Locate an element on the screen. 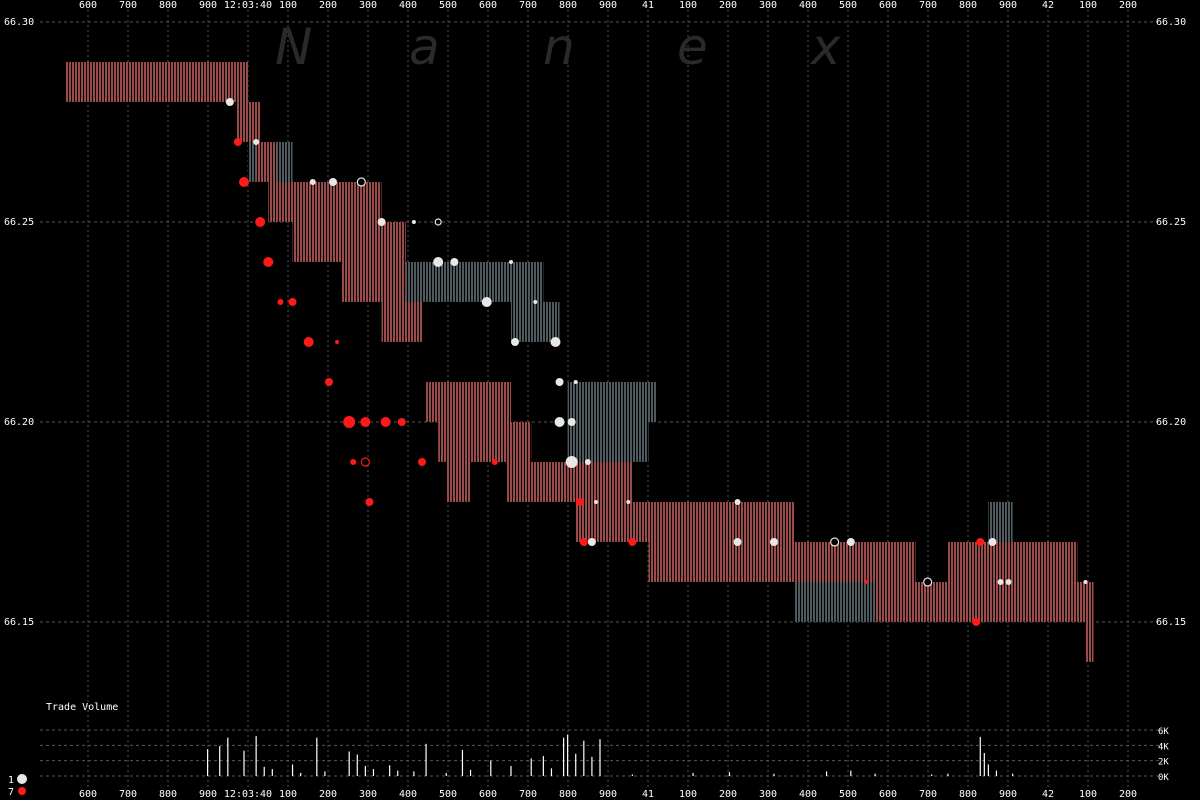 Image resolution: width=1200 pixels, height=800 pixels. time-tick-label-top: 12:03:40 is located at coordinates (248, 5).